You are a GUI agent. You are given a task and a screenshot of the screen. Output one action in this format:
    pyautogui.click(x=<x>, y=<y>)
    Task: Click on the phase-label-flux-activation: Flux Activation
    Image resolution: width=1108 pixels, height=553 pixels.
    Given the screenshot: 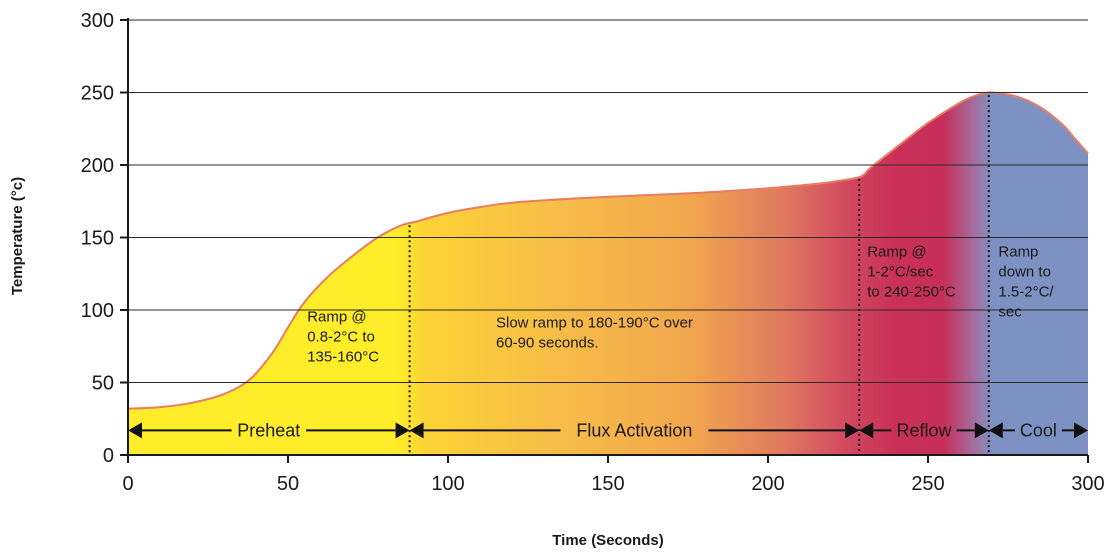 What is the action you would take?
    pyautogui.click(x=634, y=430)
    